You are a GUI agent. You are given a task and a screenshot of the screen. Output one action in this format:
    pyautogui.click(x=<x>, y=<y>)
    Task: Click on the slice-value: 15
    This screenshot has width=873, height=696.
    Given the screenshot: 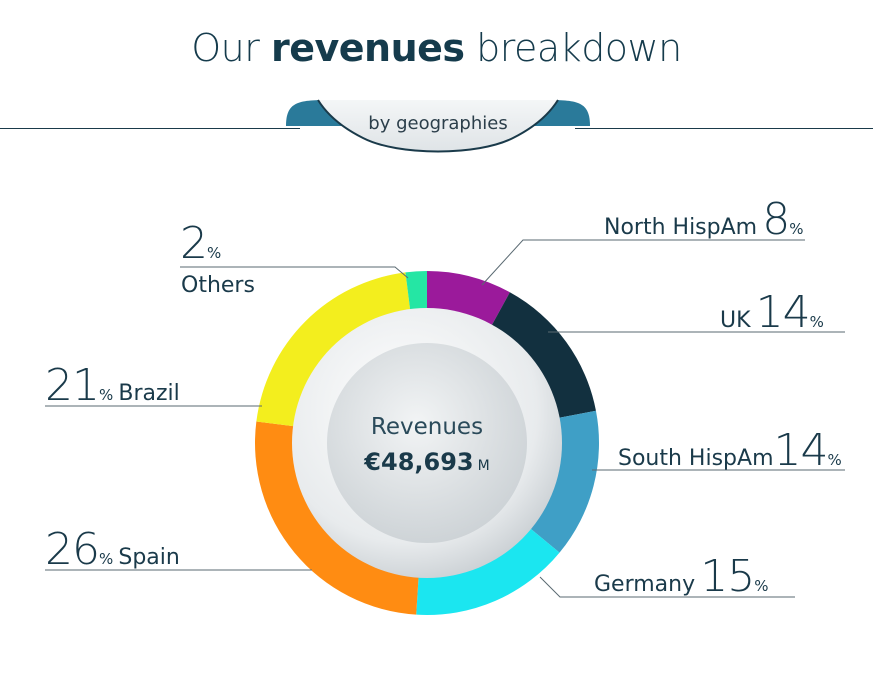 What is the action you would take?
    pyautogui.click(x=727, y=576)
    